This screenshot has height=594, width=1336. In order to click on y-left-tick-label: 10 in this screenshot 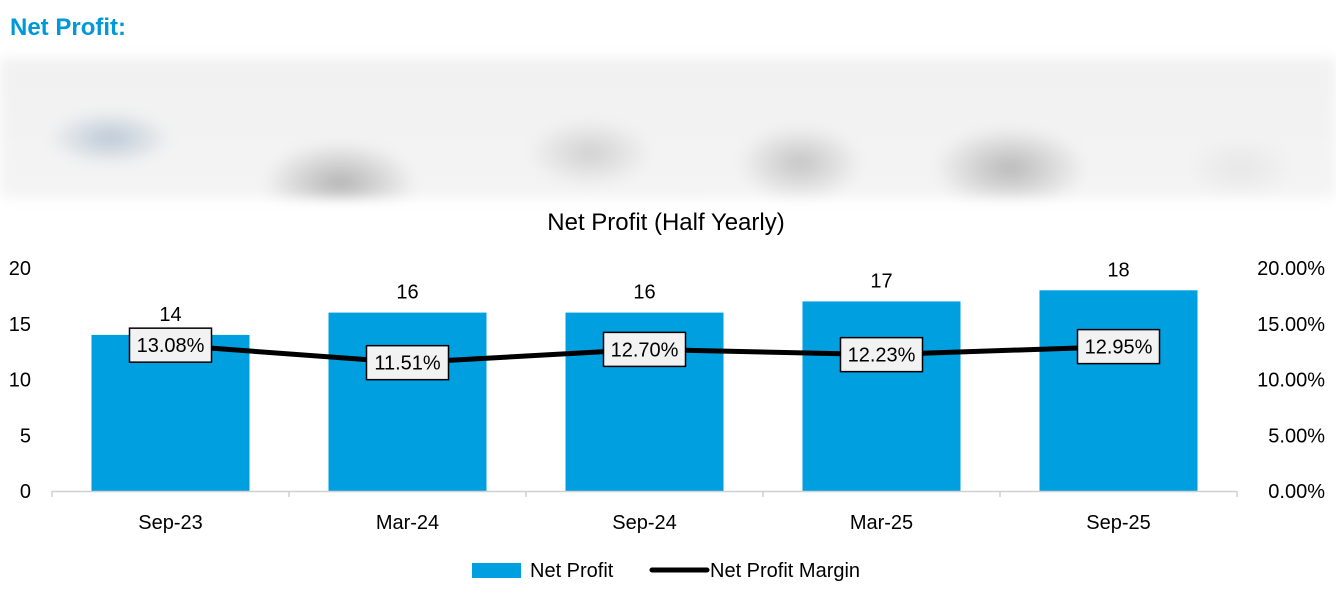, I will do `click(20, 381)`.